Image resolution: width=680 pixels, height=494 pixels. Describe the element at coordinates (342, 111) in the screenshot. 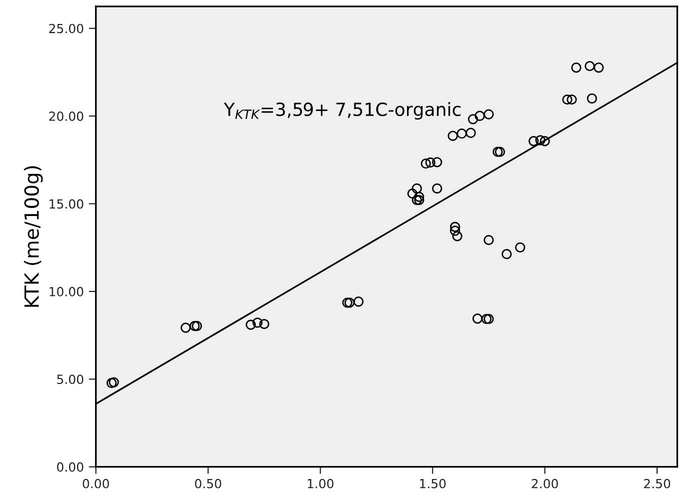

I see `annotation: Y$_{KTK}$=3,59+ 7,51C-organic` at that location.